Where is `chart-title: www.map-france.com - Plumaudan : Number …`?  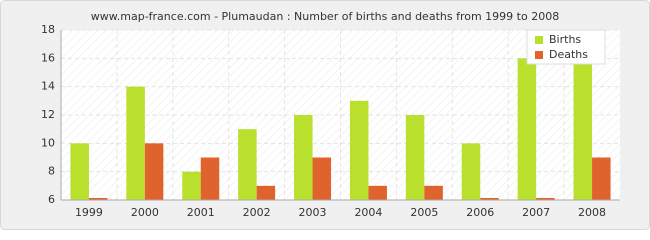 chart-title: www.map-france.com - Plumaudan : Number … is located at coordinates (325, 16).